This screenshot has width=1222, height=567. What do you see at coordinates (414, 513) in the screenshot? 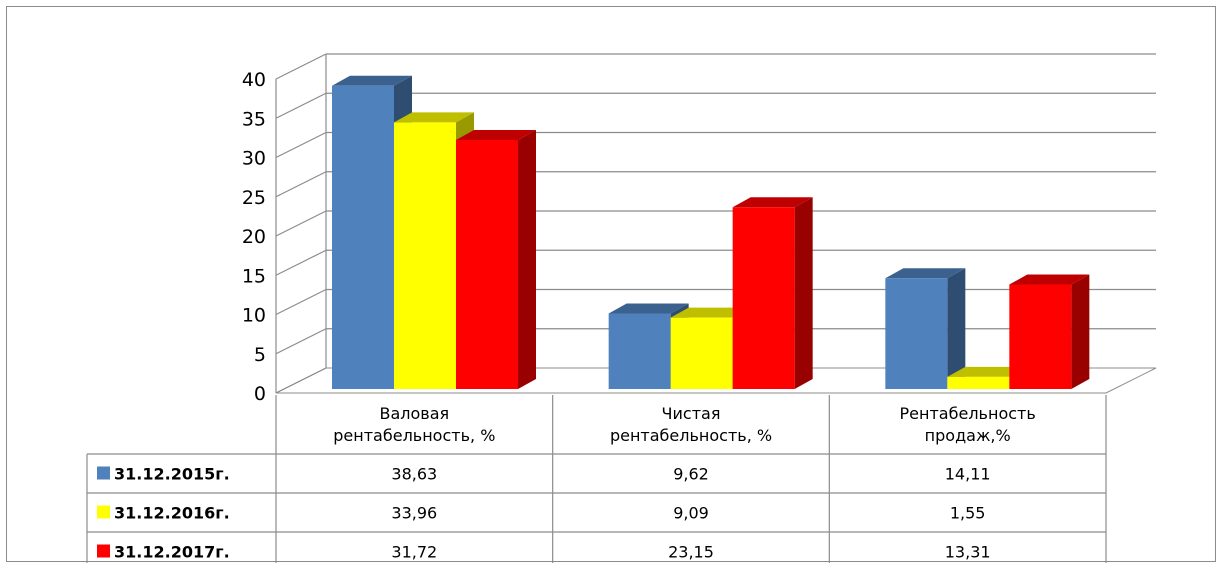
I see `data-label: 33,96` at bounding box center [414, 513].